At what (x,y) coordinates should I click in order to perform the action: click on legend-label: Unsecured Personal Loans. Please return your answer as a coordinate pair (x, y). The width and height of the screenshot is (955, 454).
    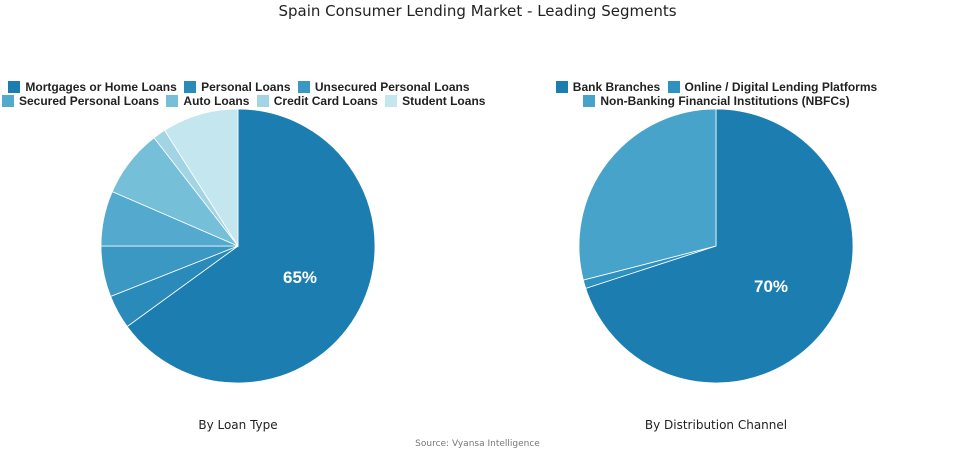
    Looking at the image, I should click on (392, 87).